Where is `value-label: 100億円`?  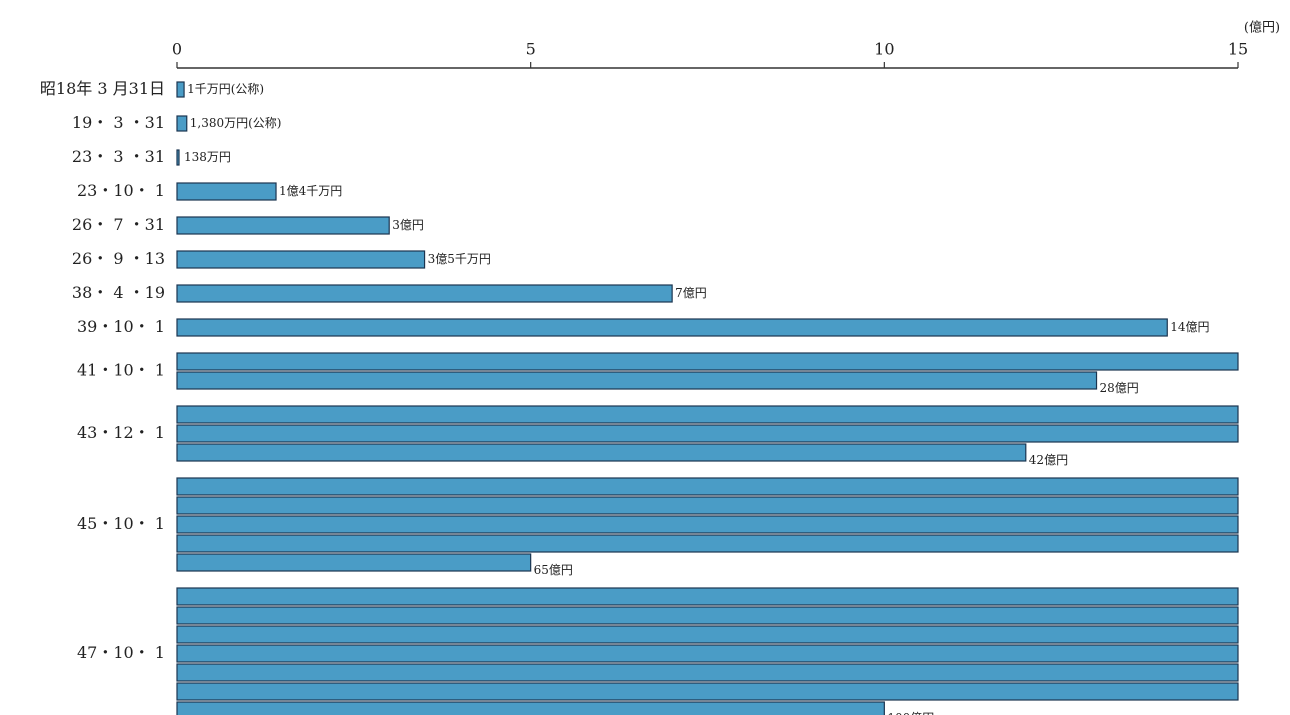 value-label: 100億円 is located at coordinates (910, 713).